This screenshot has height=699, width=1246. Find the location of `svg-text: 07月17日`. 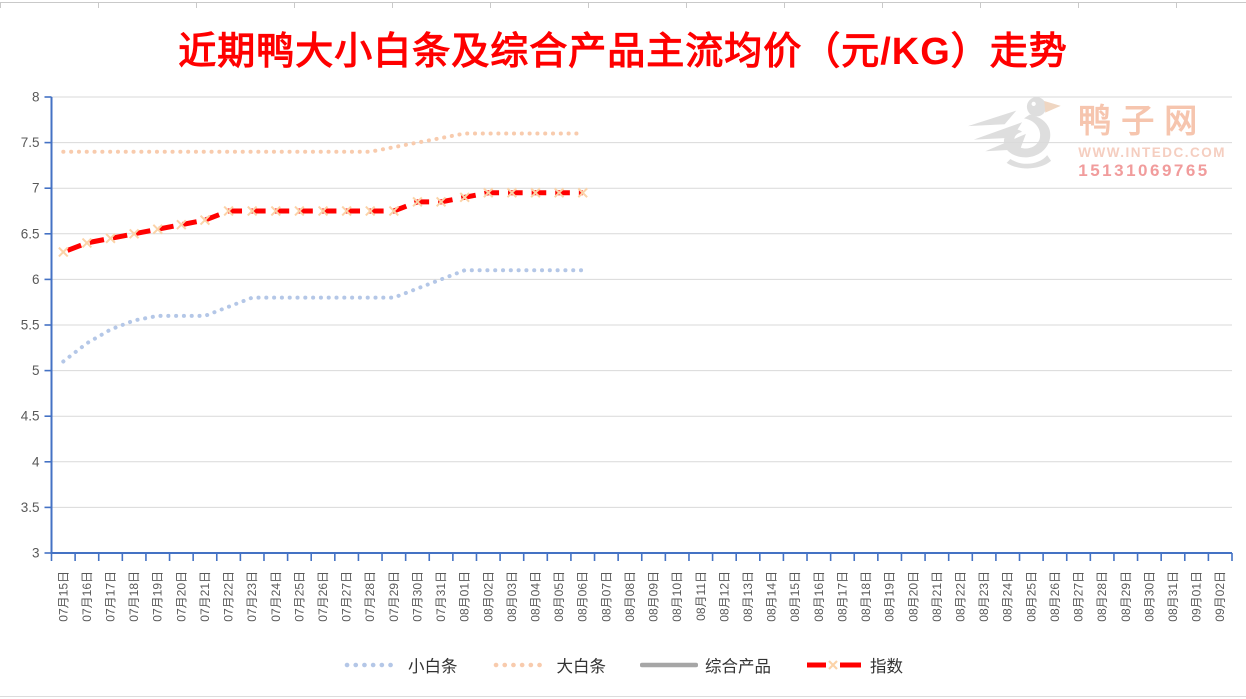

svg-text: 07月17日 is located at coordinates (111, 596).